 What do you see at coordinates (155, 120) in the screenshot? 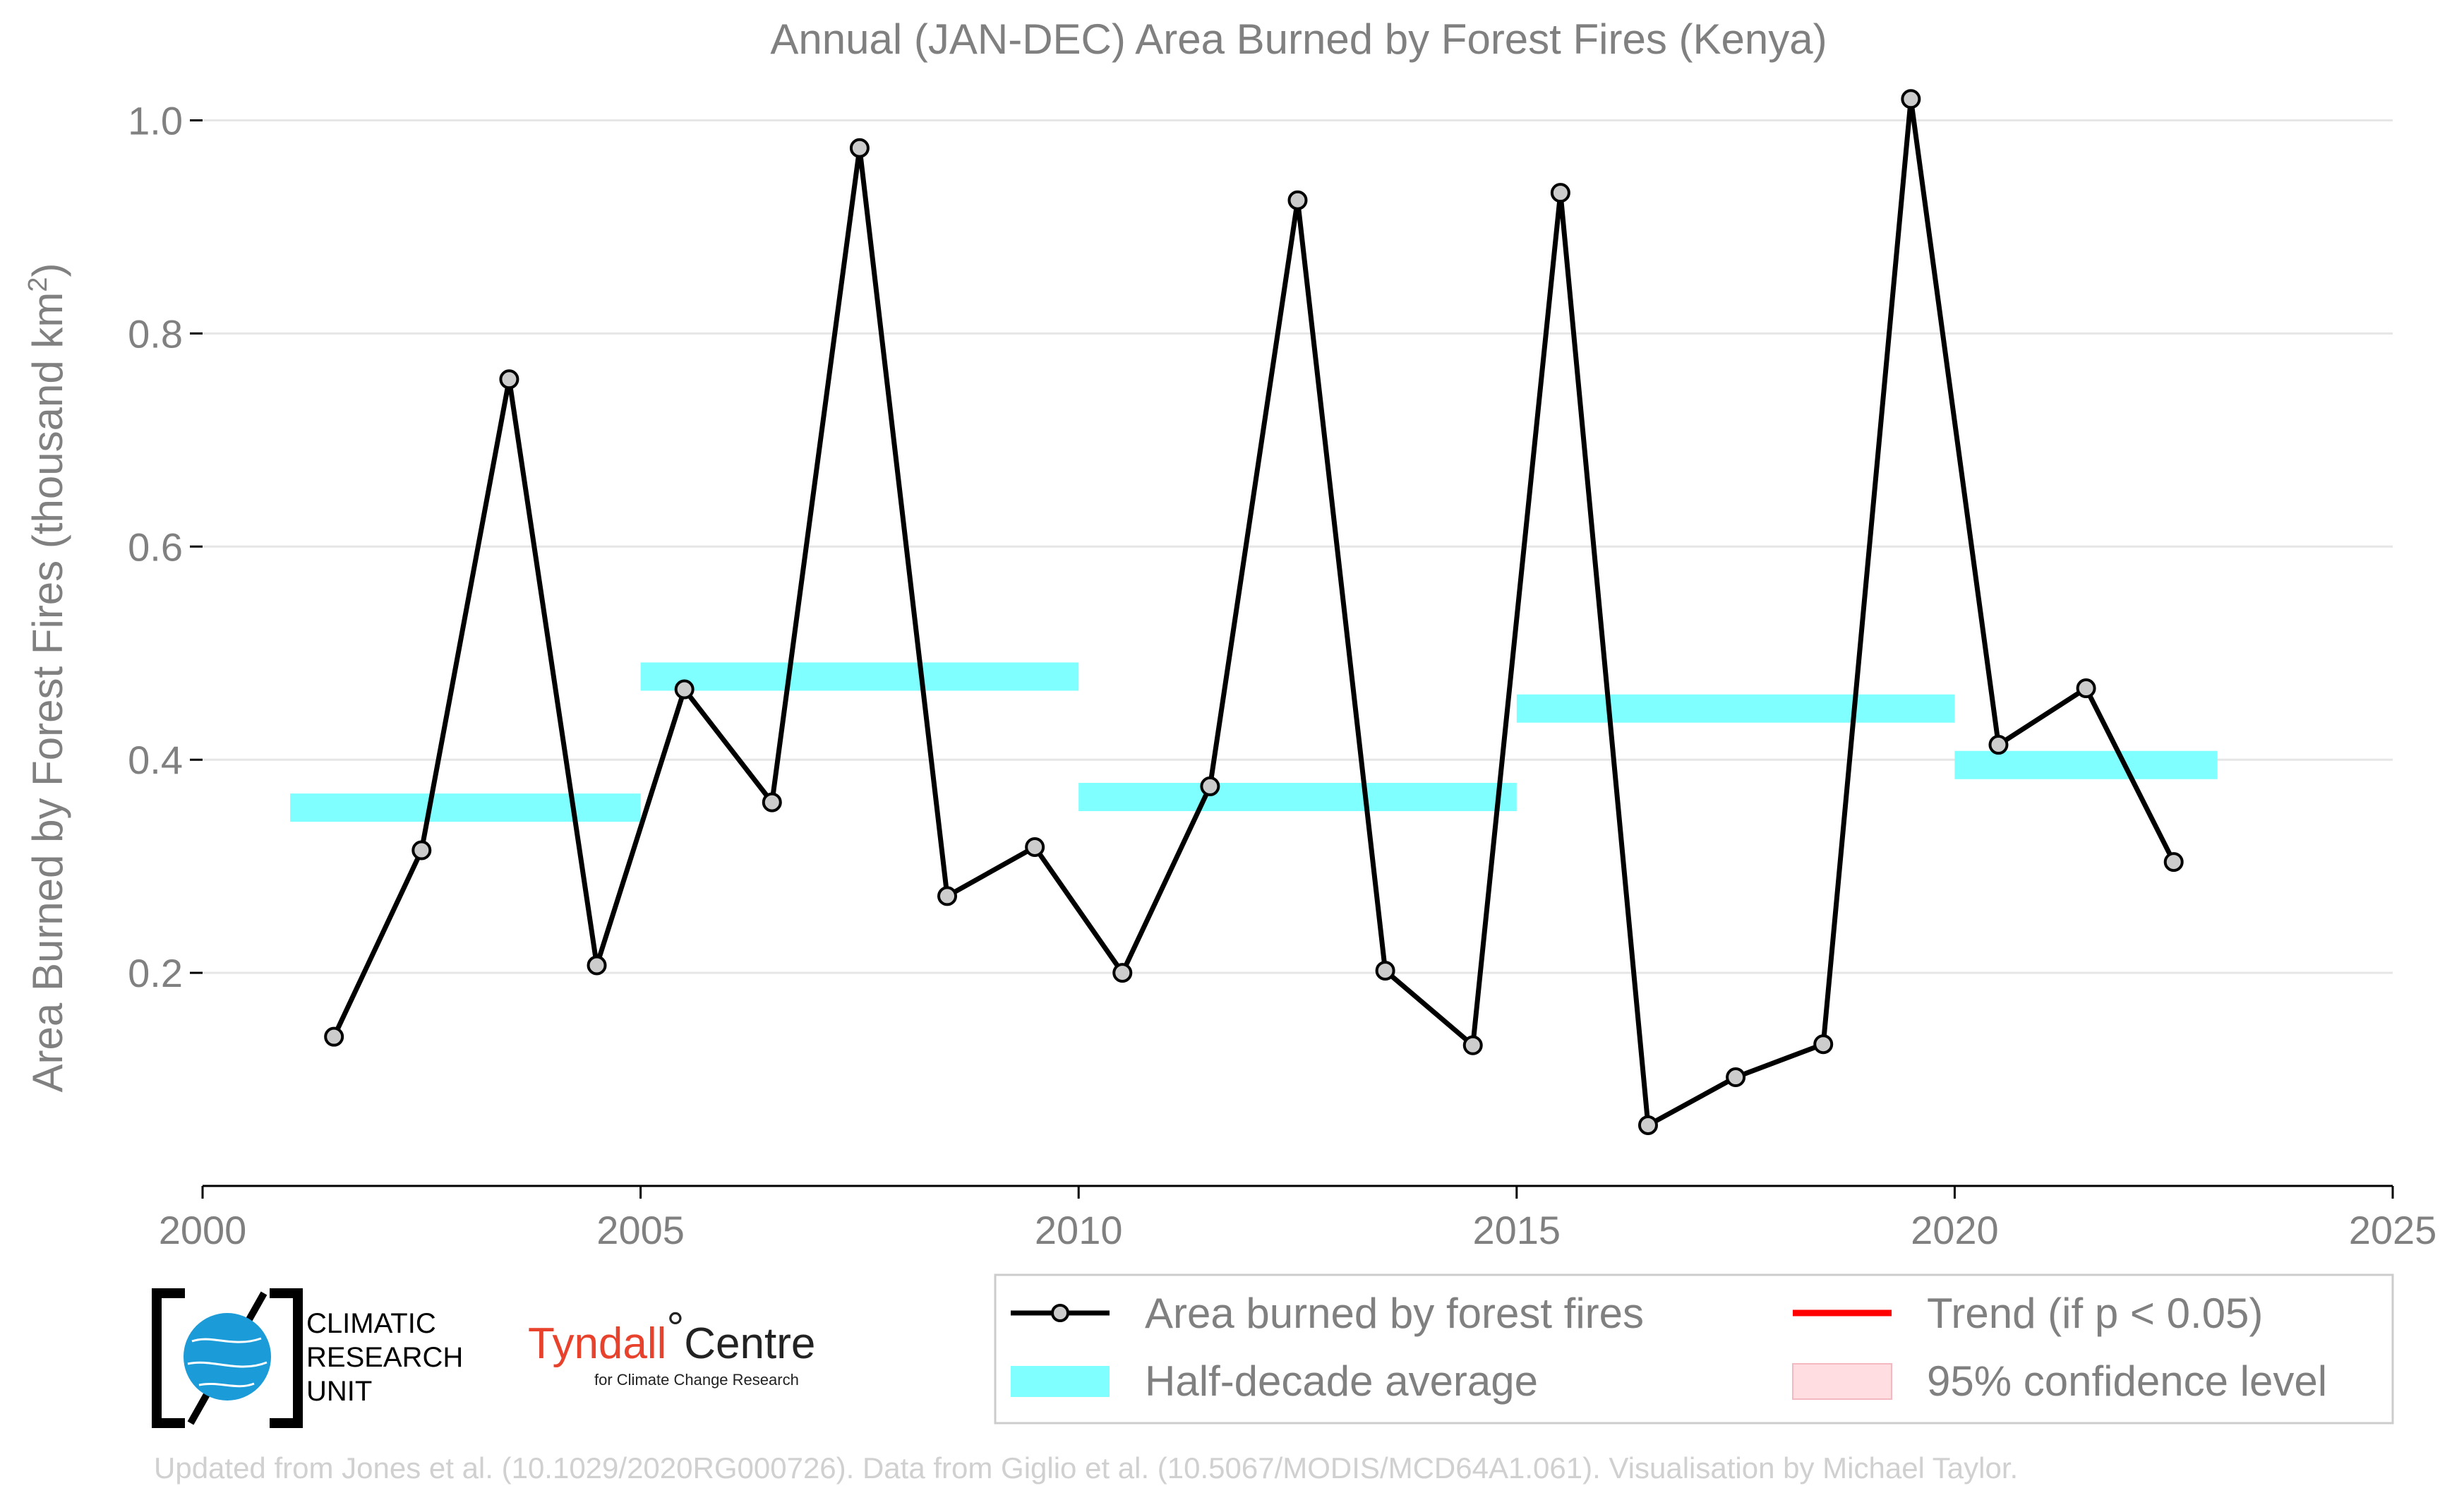
I see `y-tick-label: 1.0` at bounding box center [155, 120].